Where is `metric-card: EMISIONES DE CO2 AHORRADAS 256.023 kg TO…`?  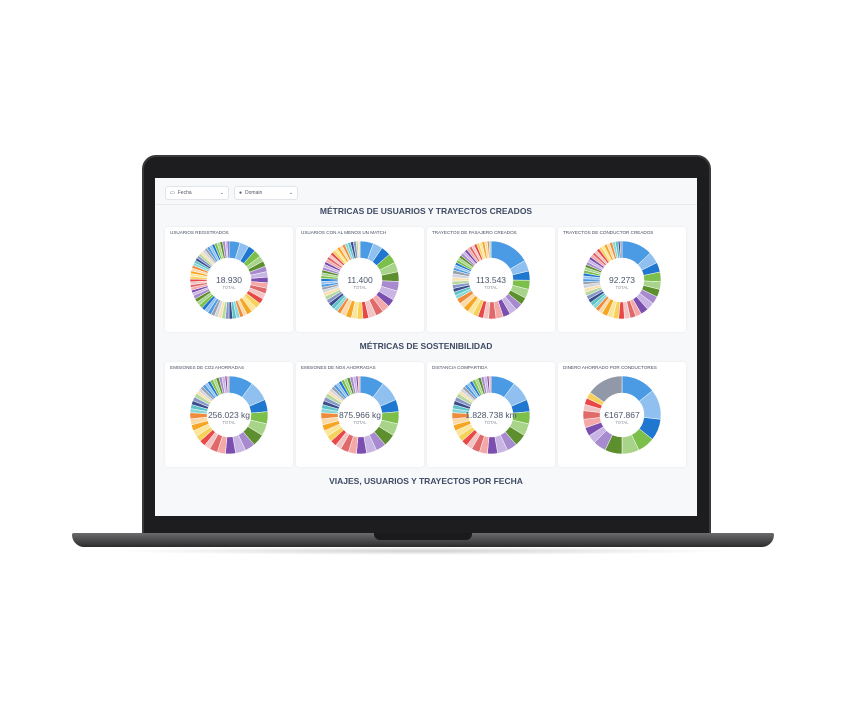
metric-card: EMISIONES DE CO2 AHORRADAS 256.023 kg TO… is located at coordinates (229, 414).